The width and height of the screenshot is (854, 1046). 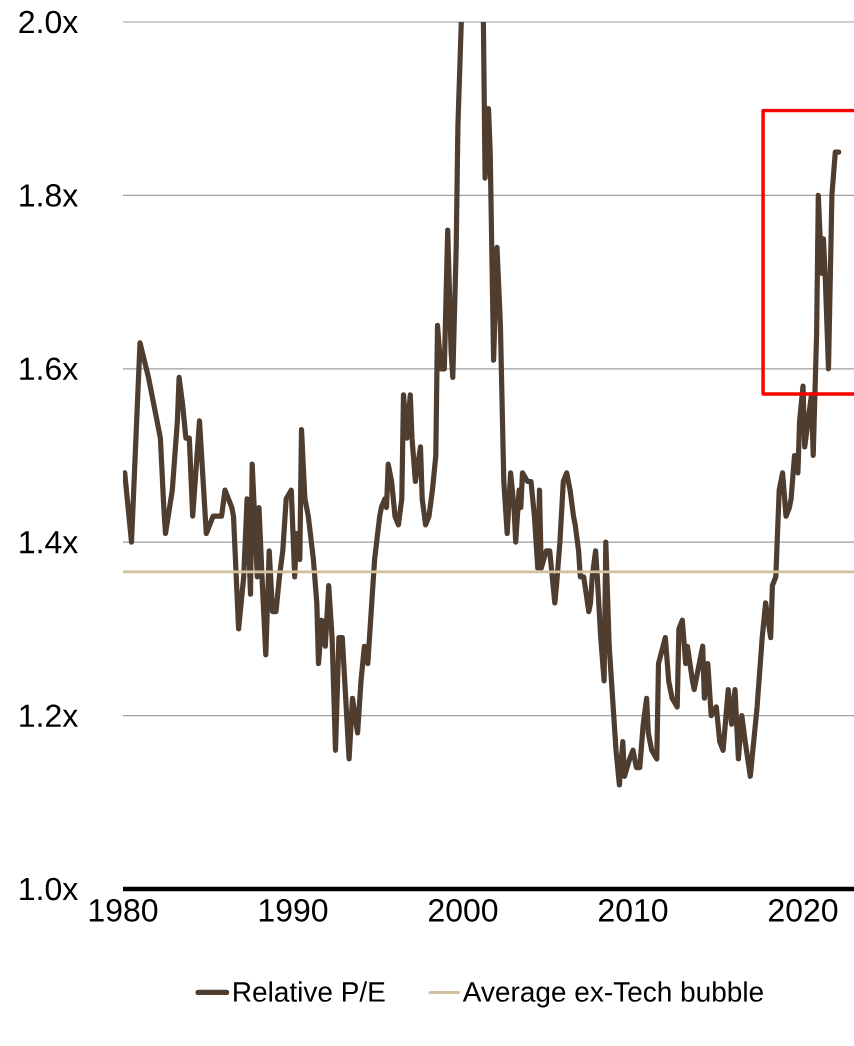 I want to click on x-tick-label: 2020, so click(x=803, y=910).